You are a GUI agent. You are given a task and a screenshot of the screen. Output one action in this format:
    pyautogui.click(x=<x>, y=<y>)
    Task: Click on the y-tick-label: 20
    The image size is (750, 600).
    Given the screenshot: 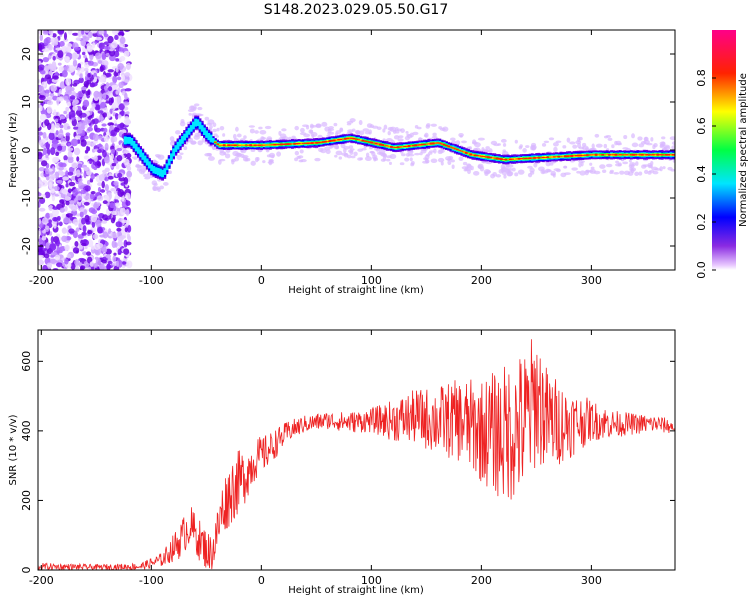 What is the action you would take?
    pyautogui.click(x=26, y=54)
    